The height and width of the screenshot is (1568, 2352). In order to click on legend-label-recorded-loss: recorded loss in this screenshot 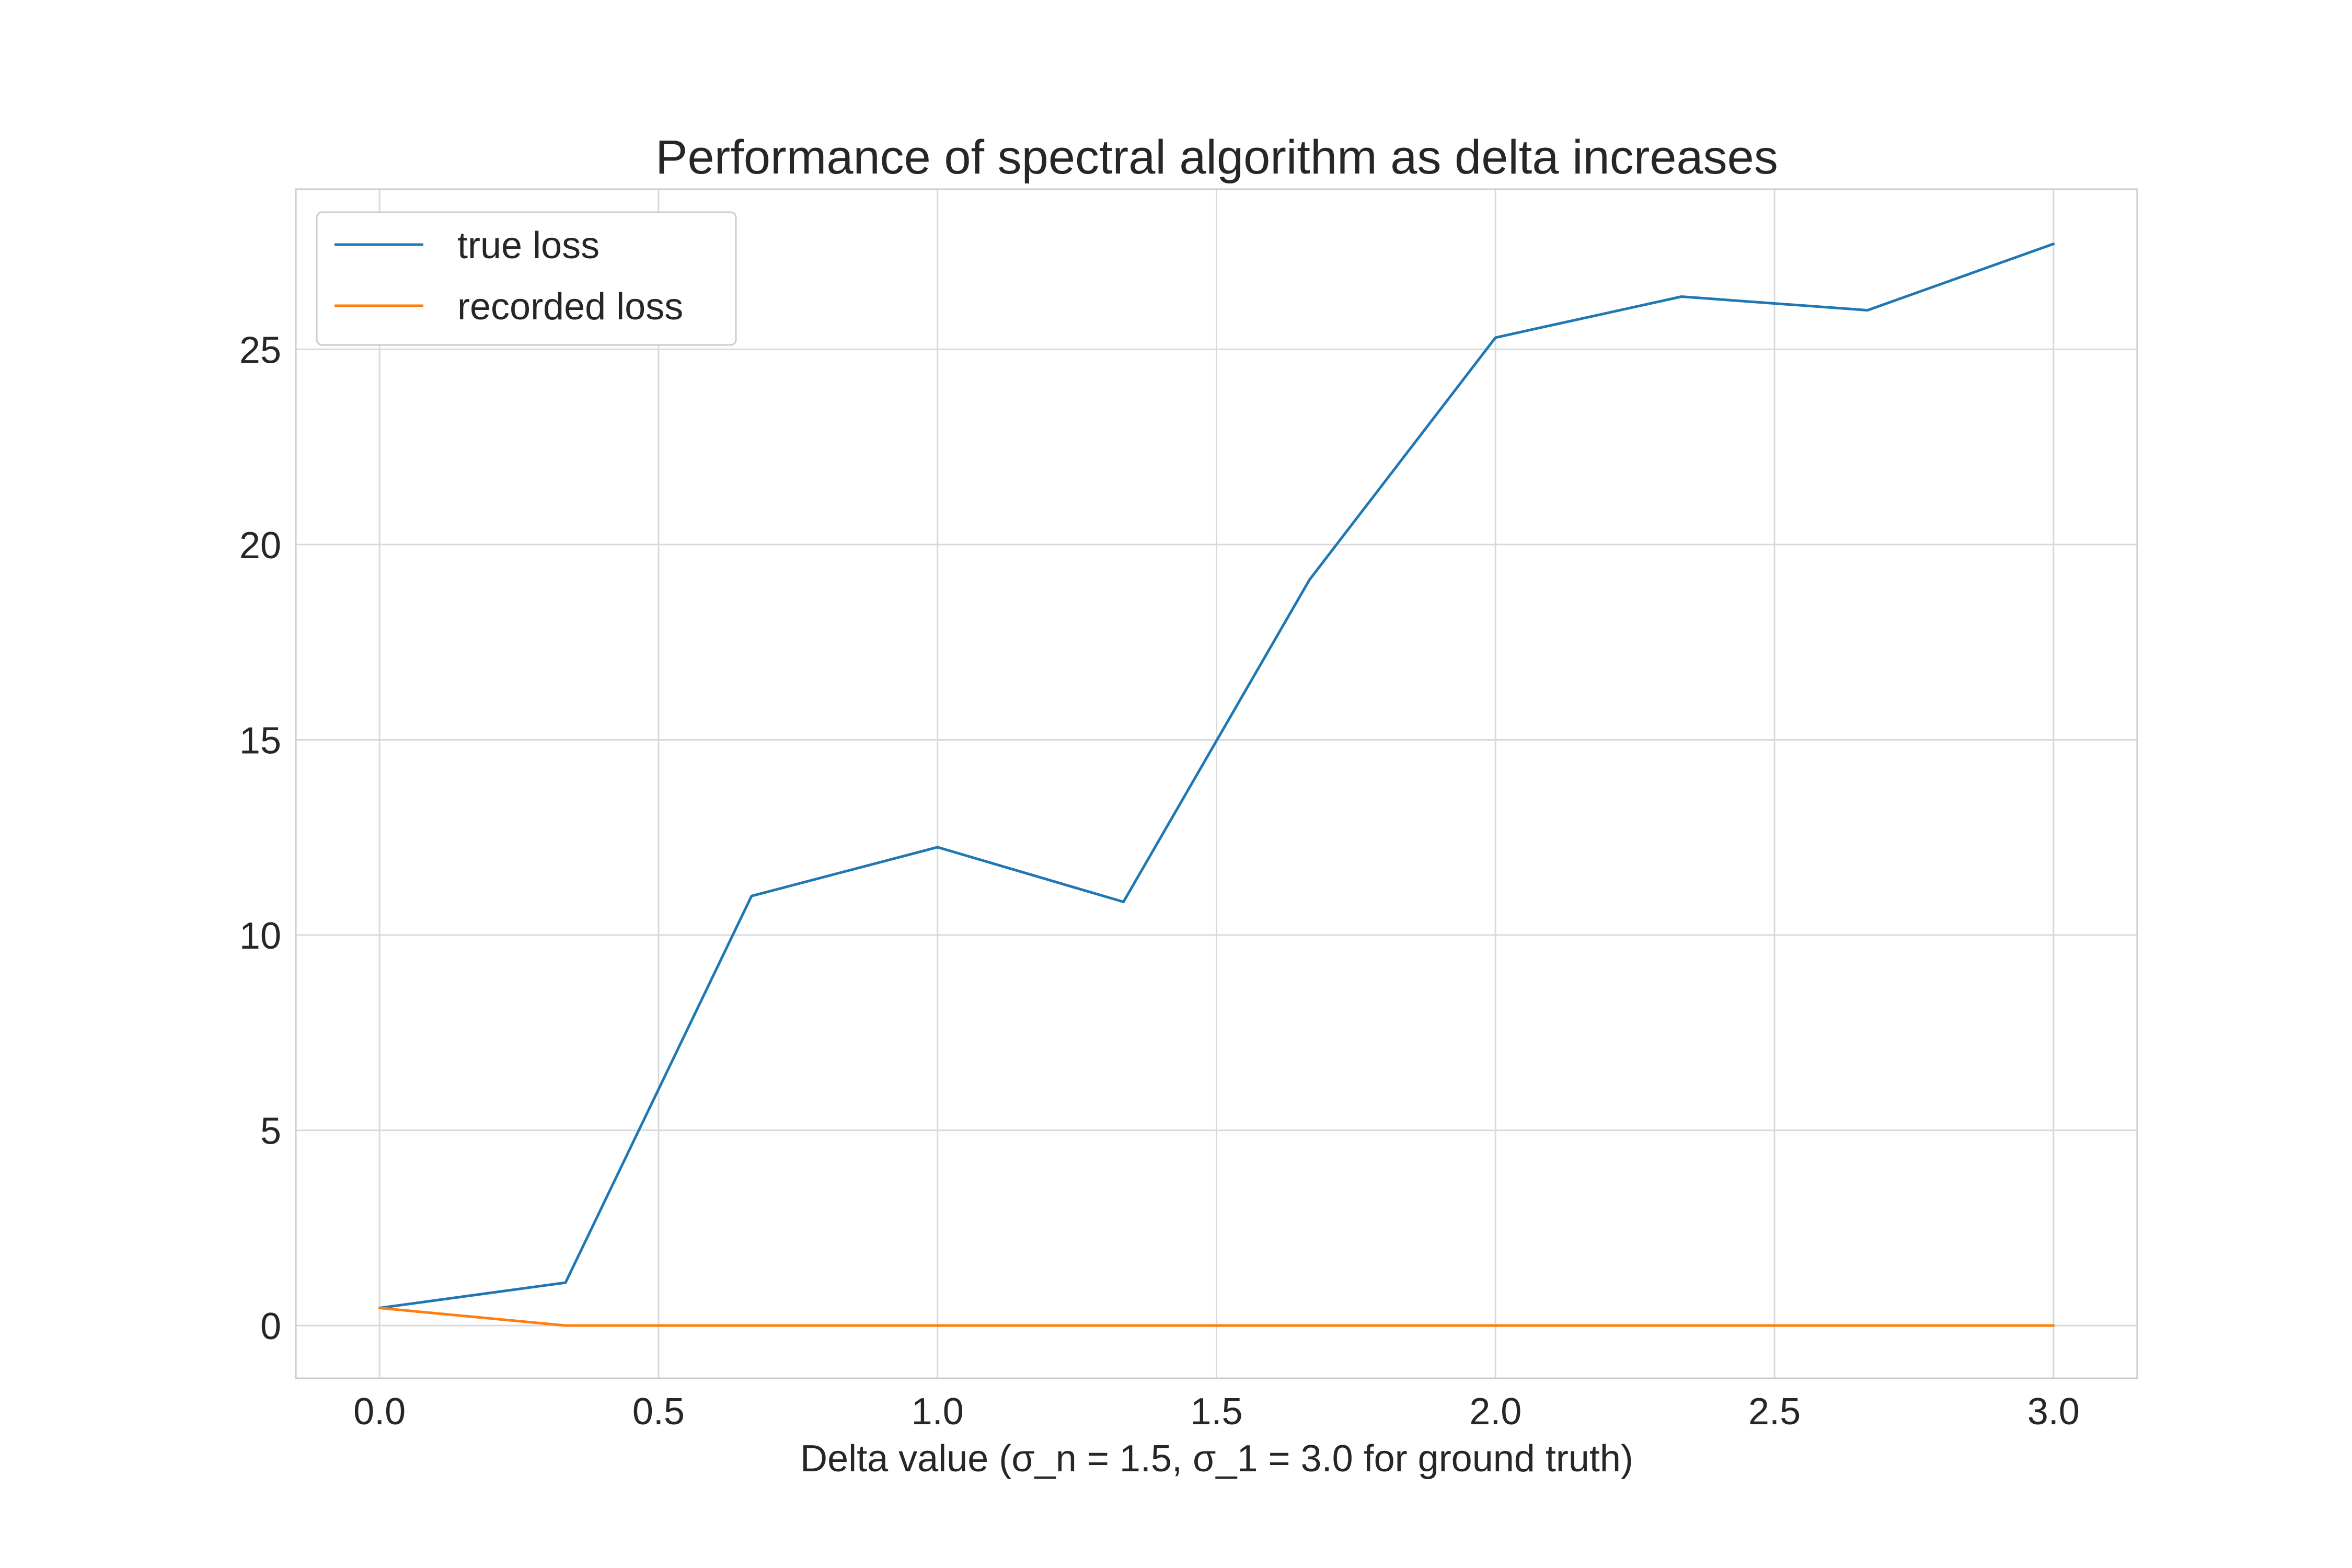, I will do `click(570, 307)`.